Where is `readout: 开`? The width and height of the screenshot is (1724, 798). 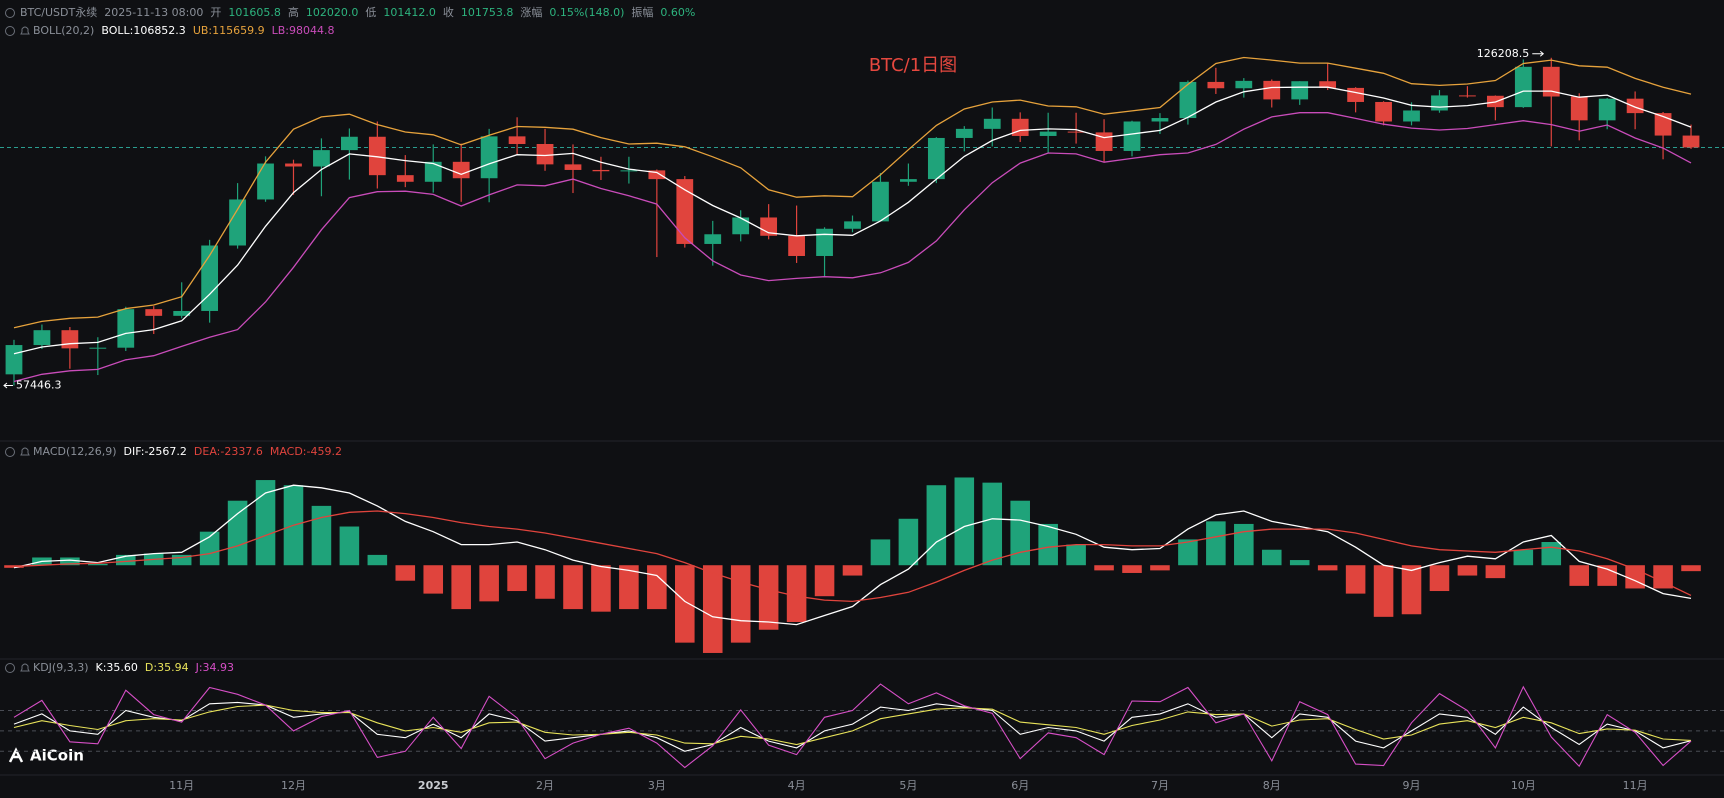 readout: 开 is located at coordinates (215, 12).